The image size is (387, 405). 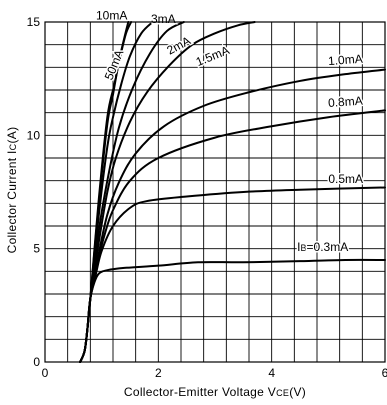 I want to click on curve-label-0-8ma: 0.8mA, so click(x=346, y=102).